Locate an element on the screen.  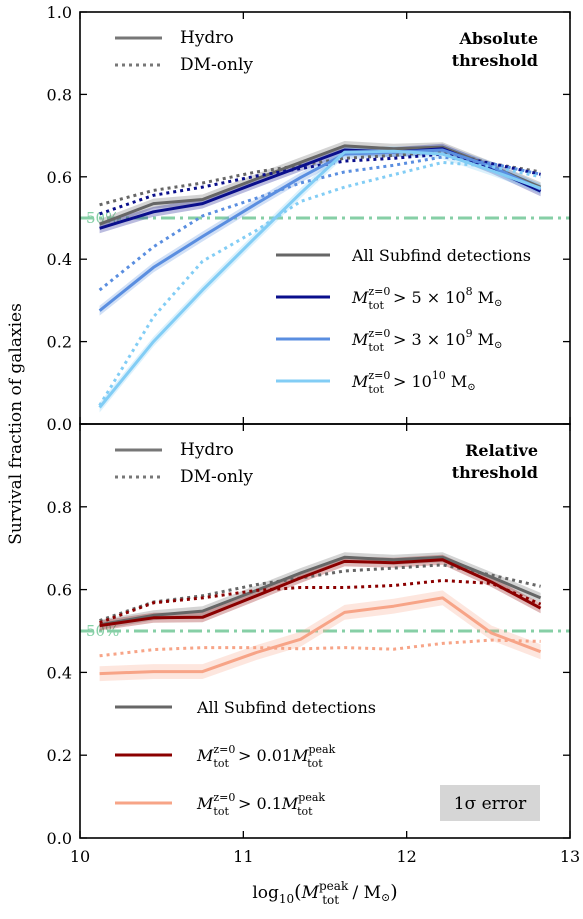
bottom-series-legend-label: All Subfind detections is located at coordinates (286, 707).